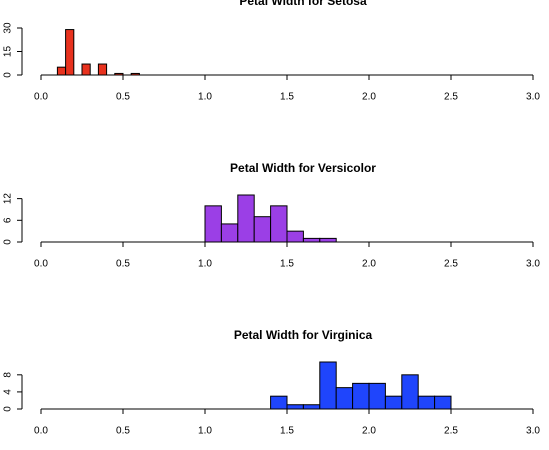 This screenshot has height=450, width=549. Describe the element at coordinates (303, 335) in the screenshot. I see `chart-title: Petal Width for Virginica` at that location.